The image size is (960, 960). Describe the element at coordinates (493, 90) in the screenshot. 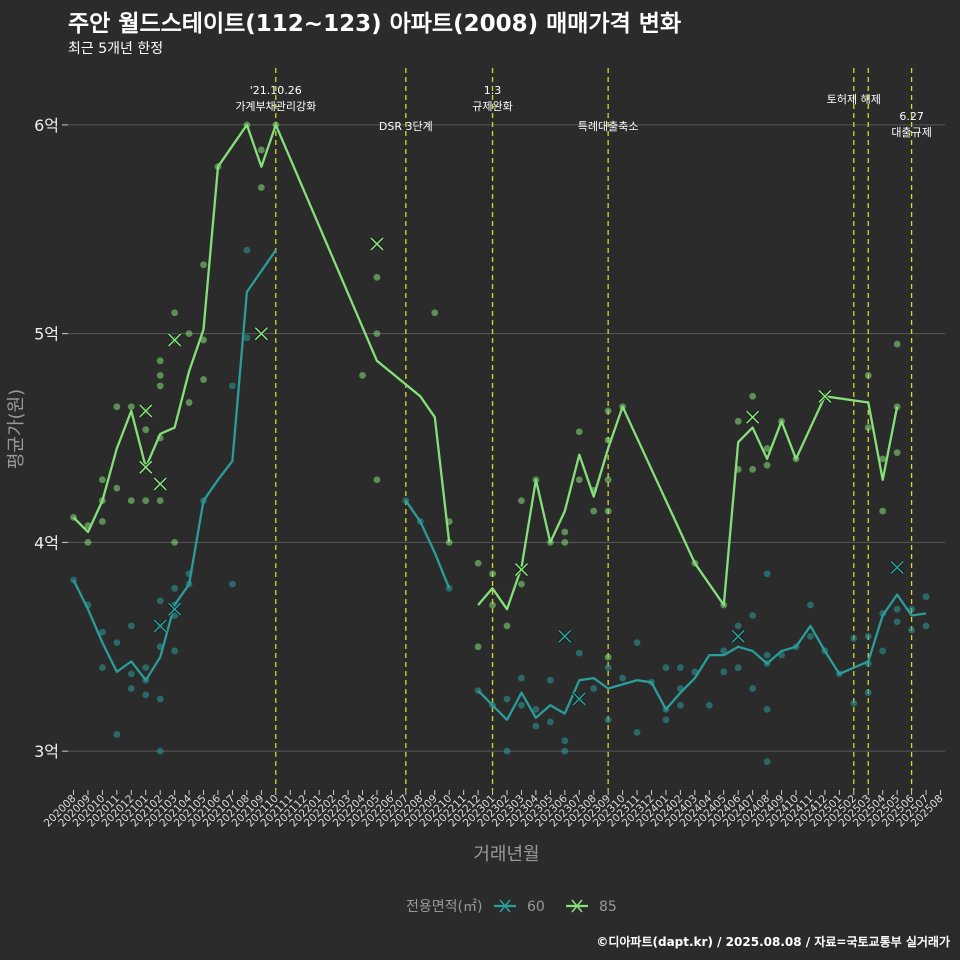

I see `event-label: 1.3` at that location.